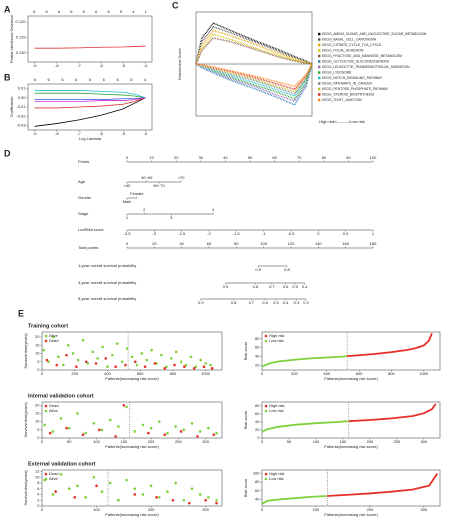 This screenshot has height=520, width=474. What do you see at coordinates (20, 21) in the screenshot?
I see `y-tick-label: 0.120` at bounding box center [20, 21].